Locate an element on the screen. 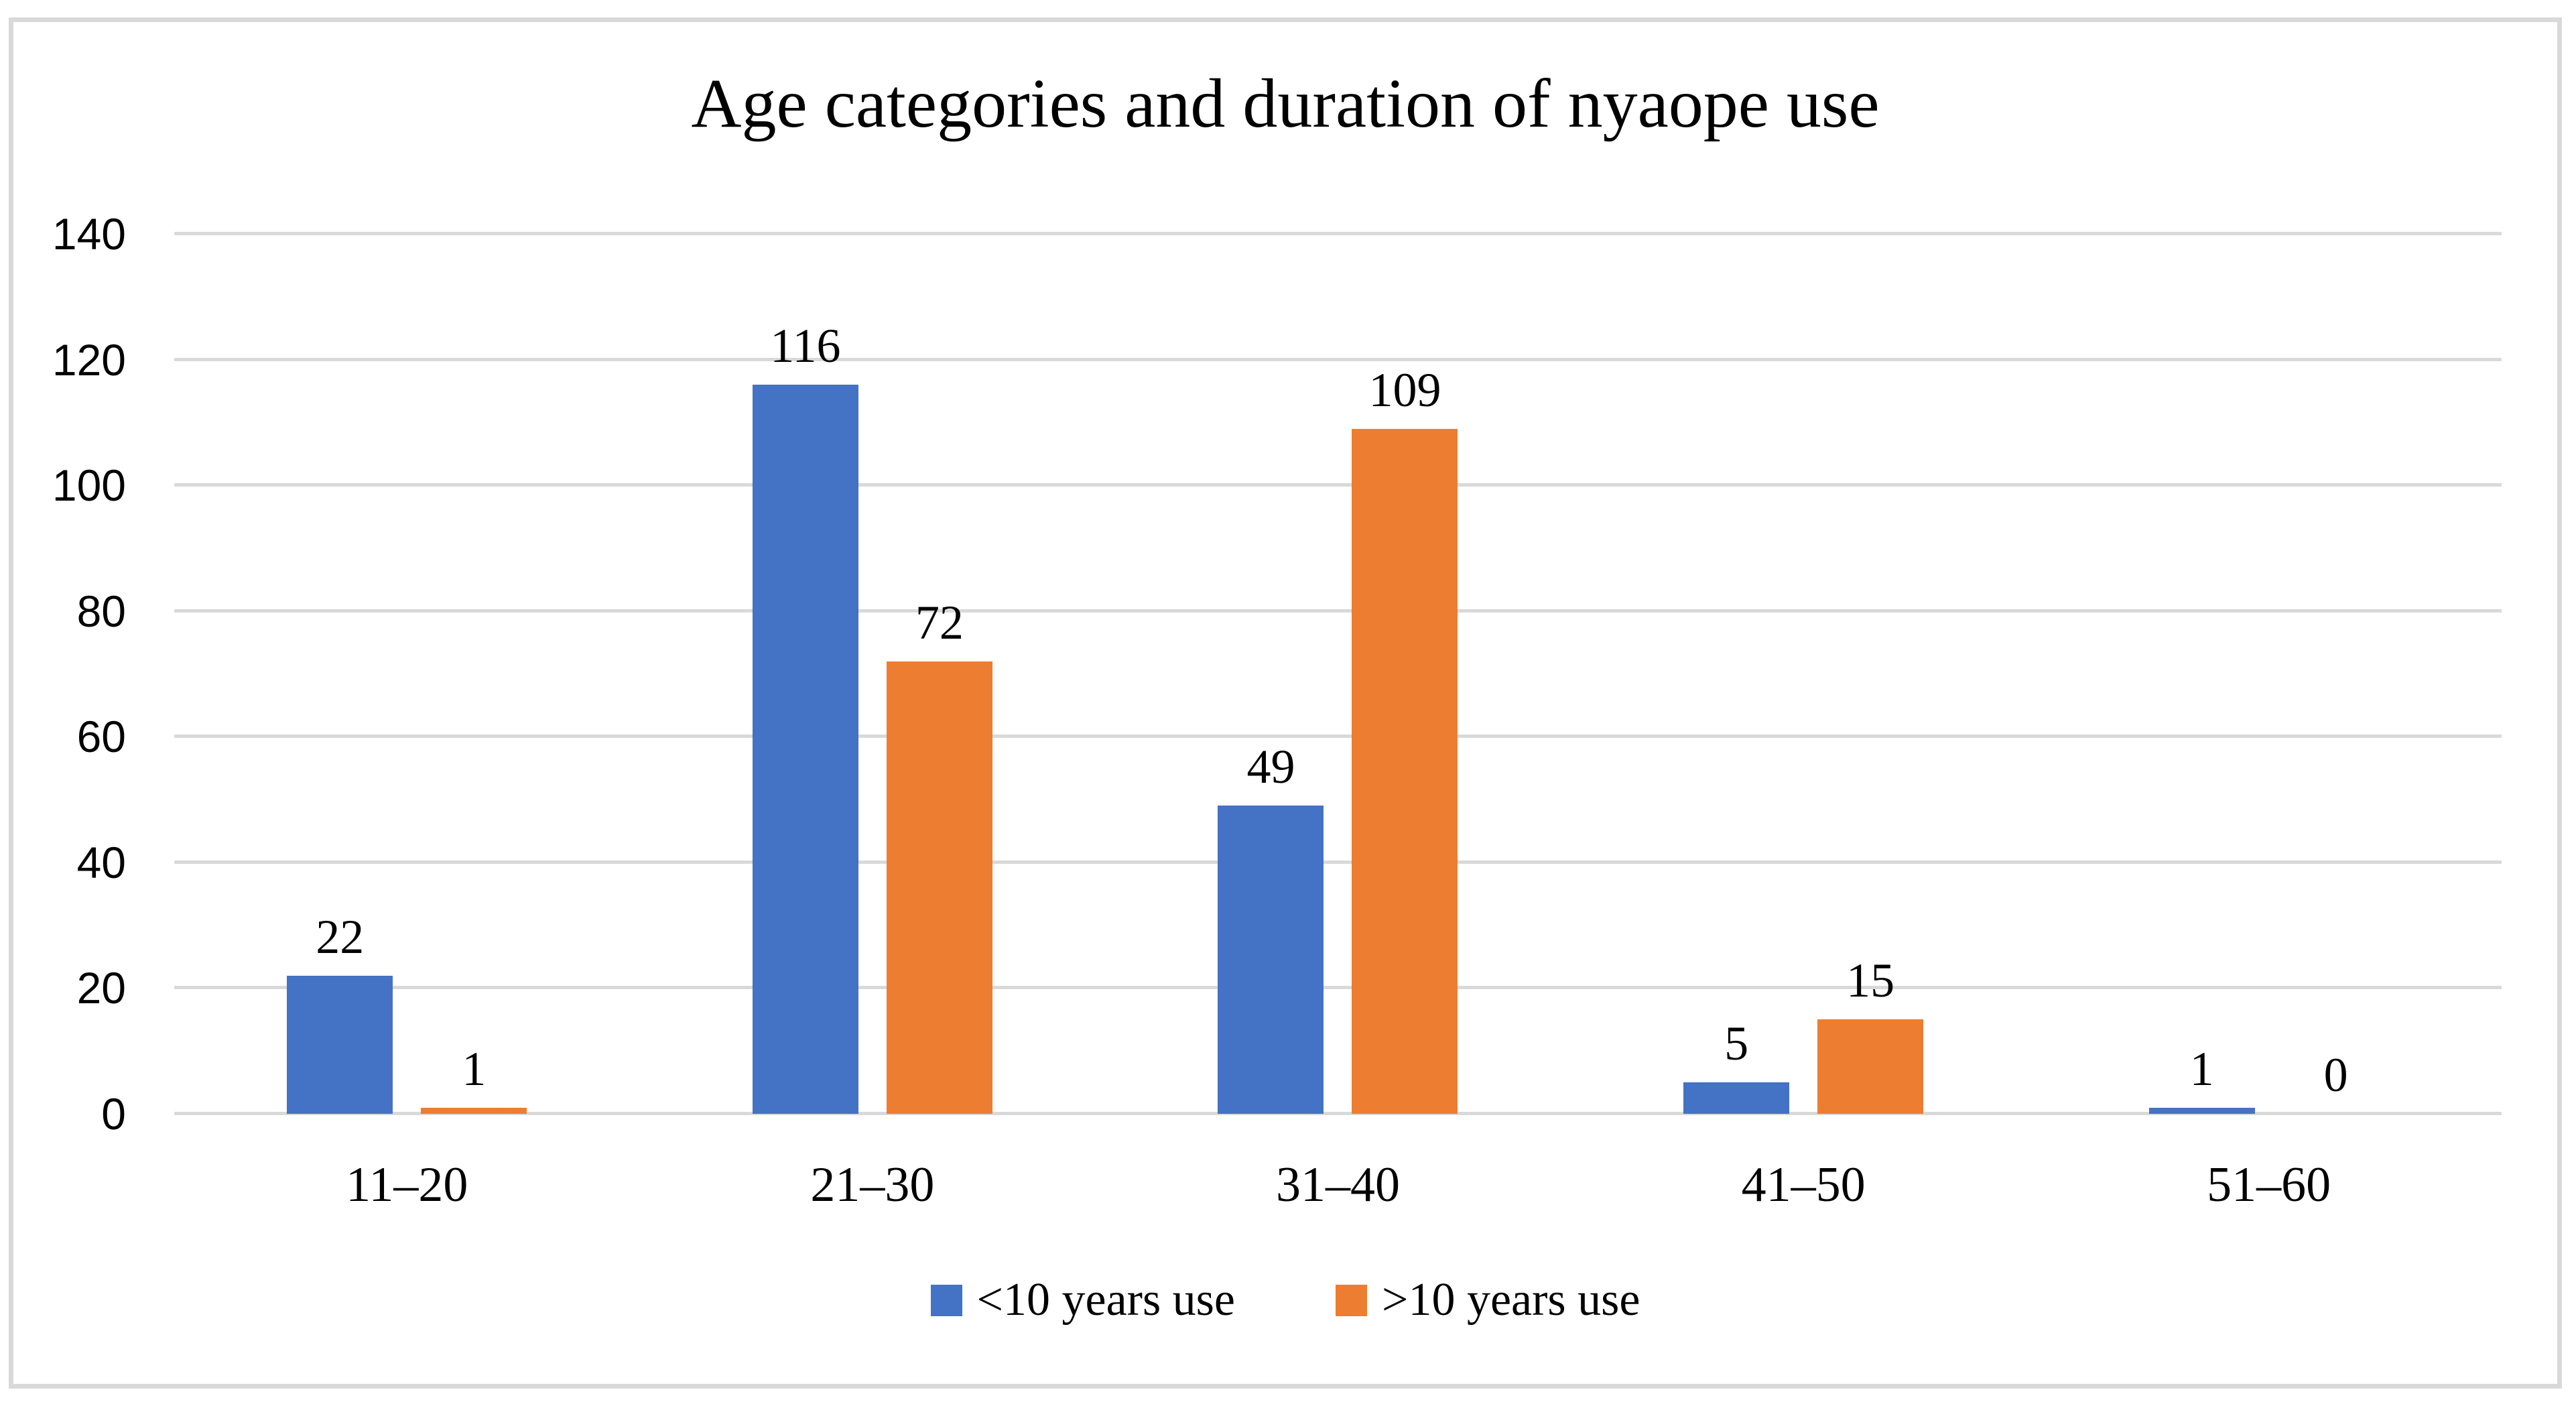  category-label: 31–40 is located at coordinates (1337, 1184).